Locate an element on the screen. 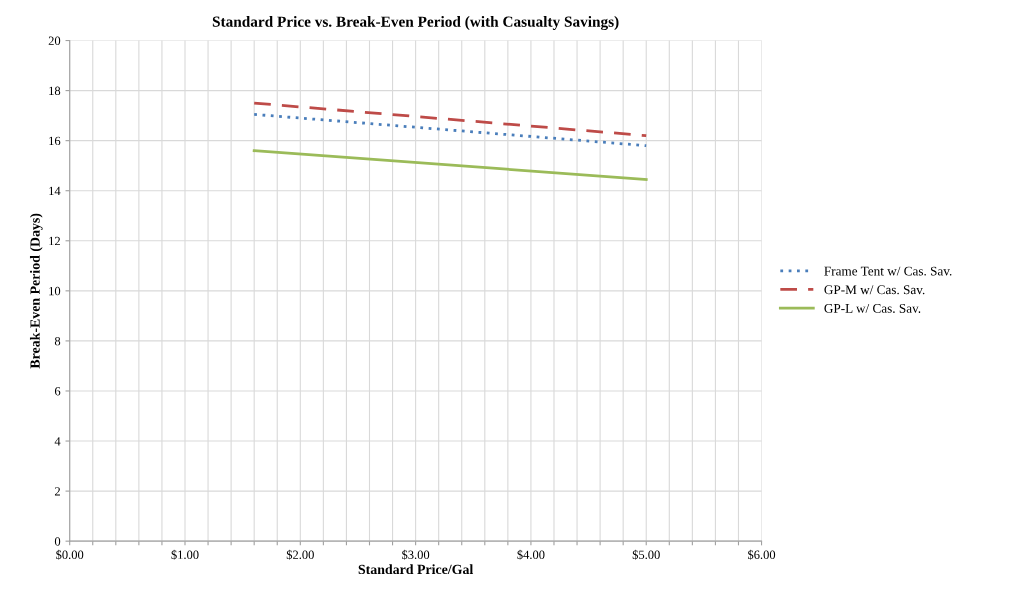 Image resolution: width=1010 pixels, height=596 pixels. y-tick-label: 12 is located at coordinates (54, 241).